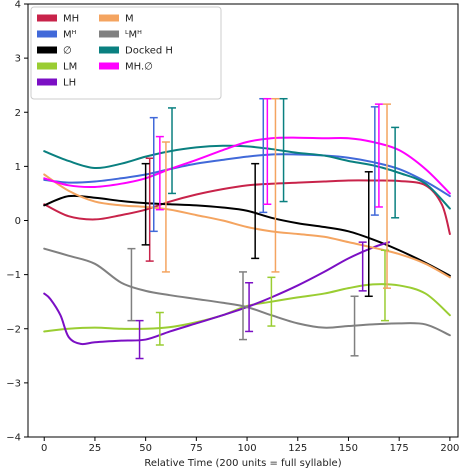  What do you see at coordinates (247, 448) in the screenshot?
I see `x-tick-label-4: 100` at bounding box center [247, 448].